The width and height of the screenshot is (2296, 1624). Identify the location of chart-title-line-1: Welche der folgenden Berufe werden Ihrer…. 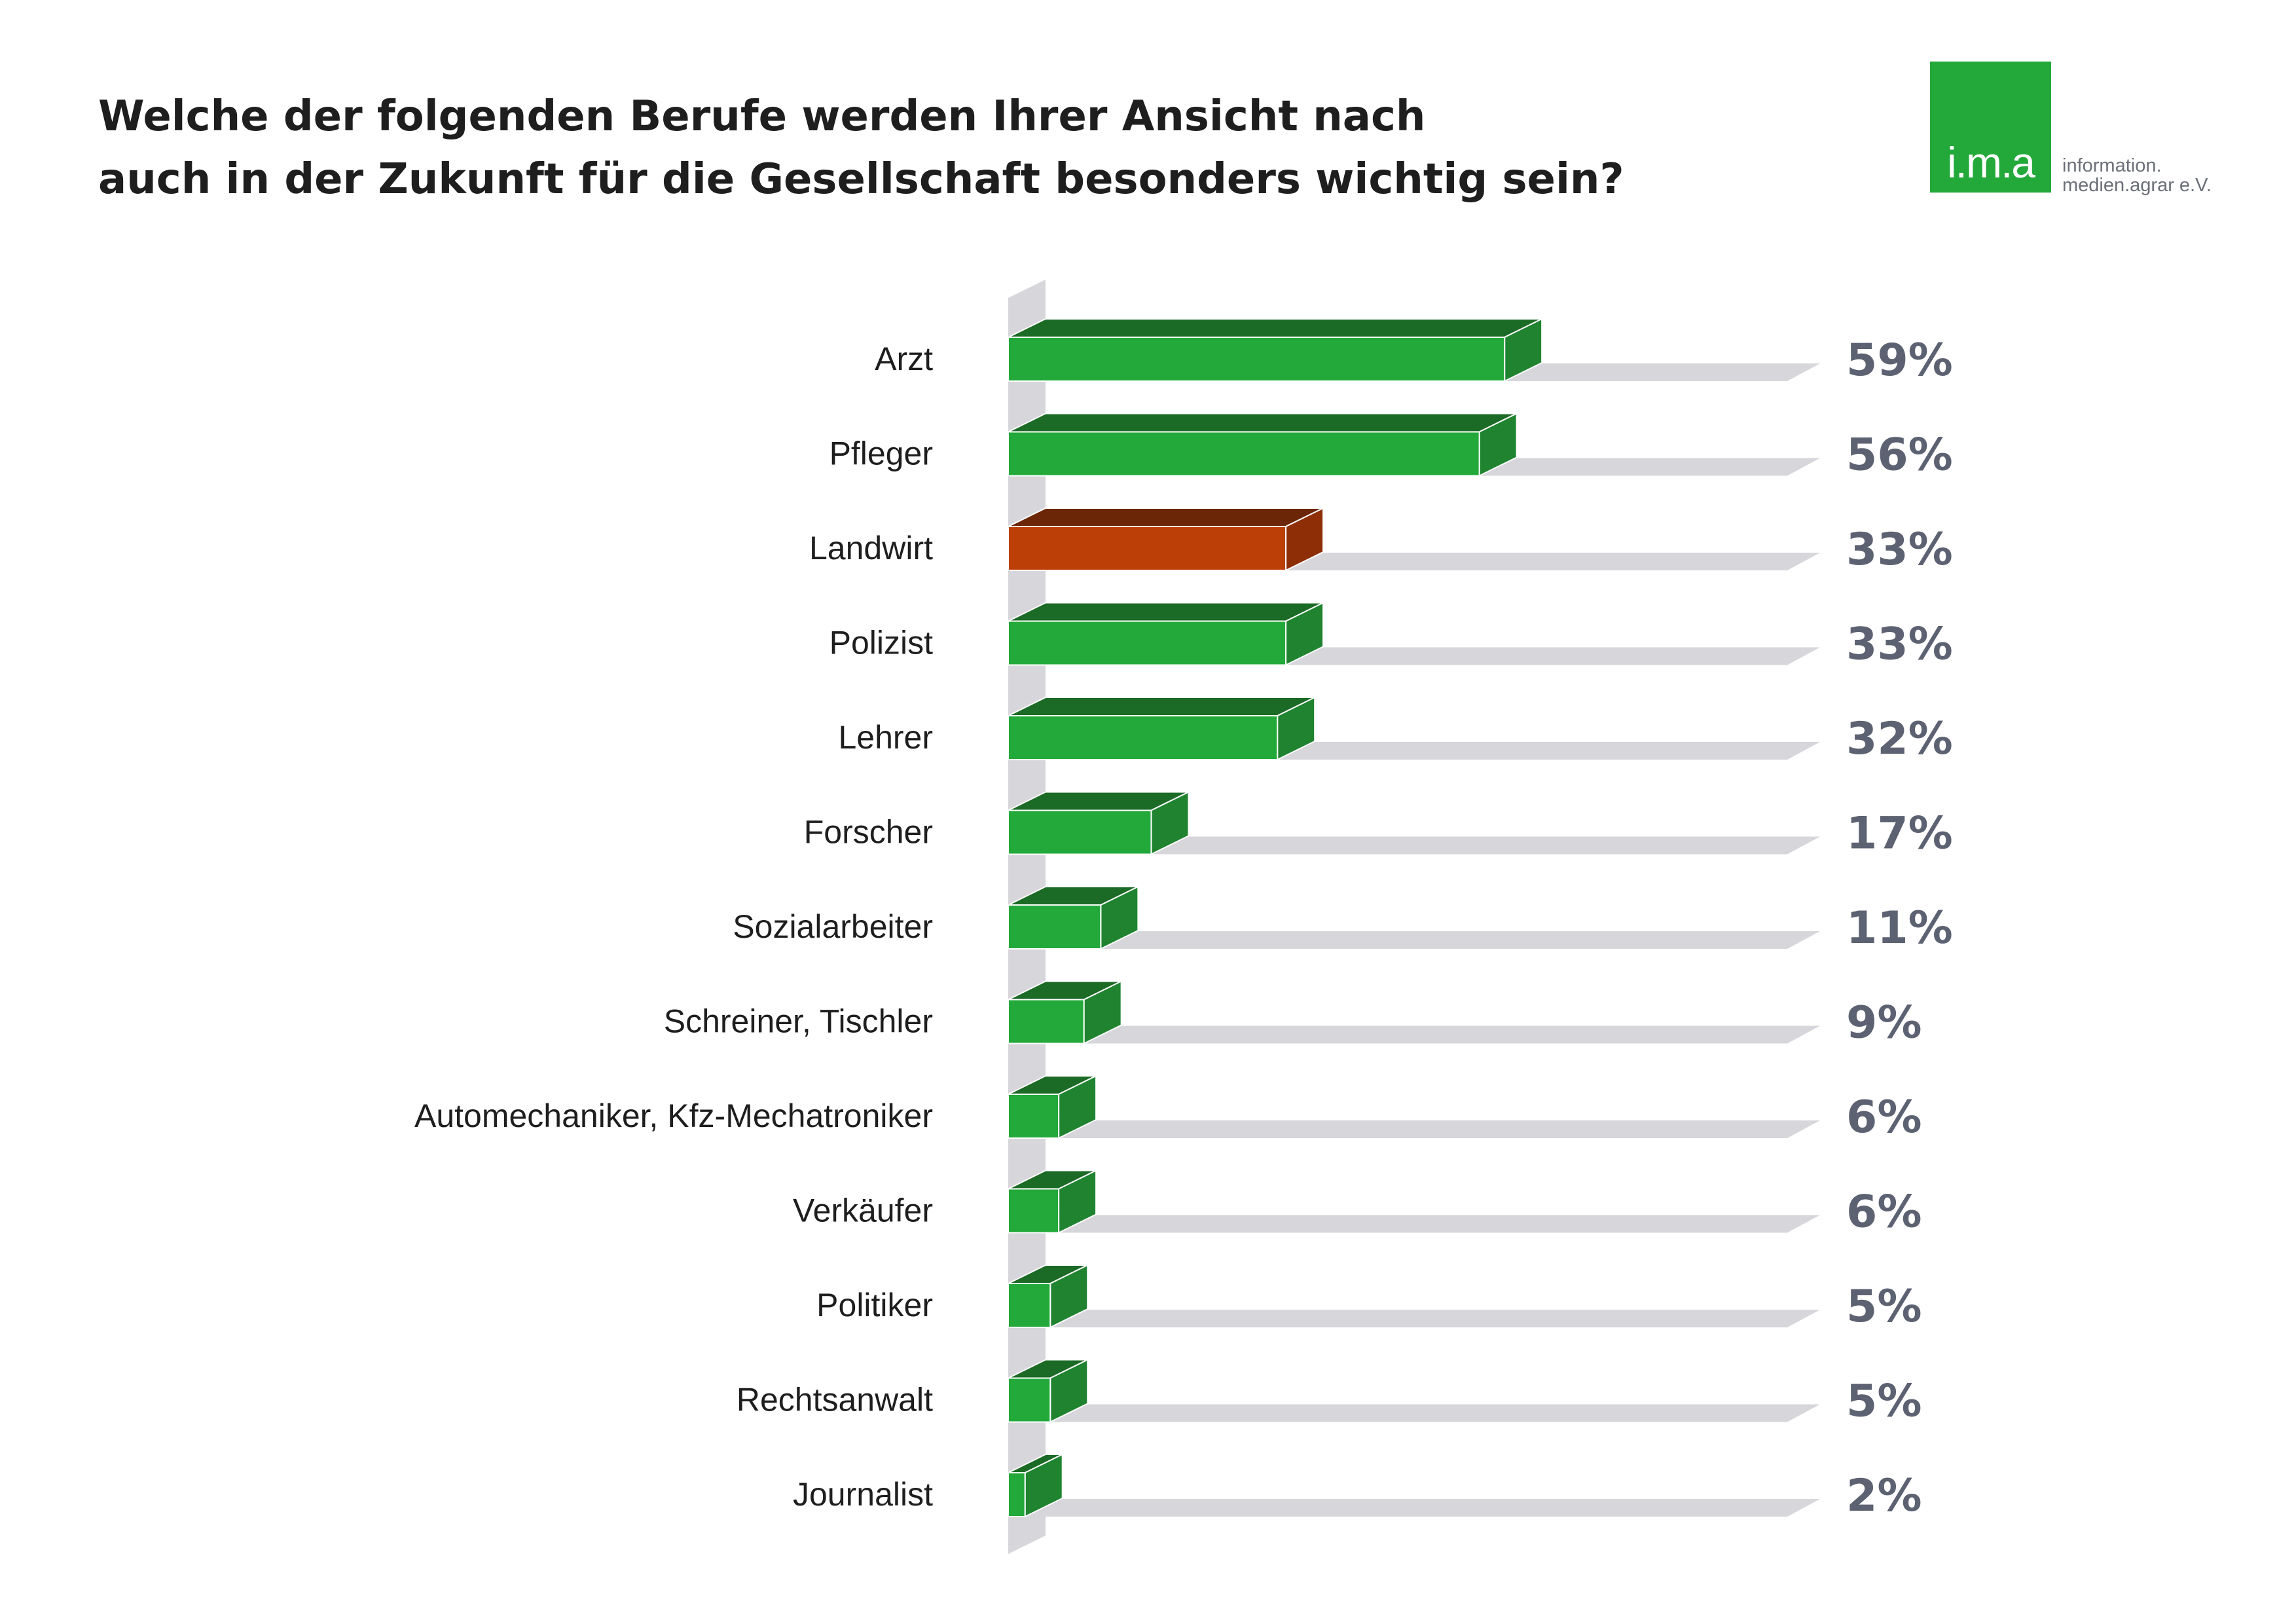
(762, 116).